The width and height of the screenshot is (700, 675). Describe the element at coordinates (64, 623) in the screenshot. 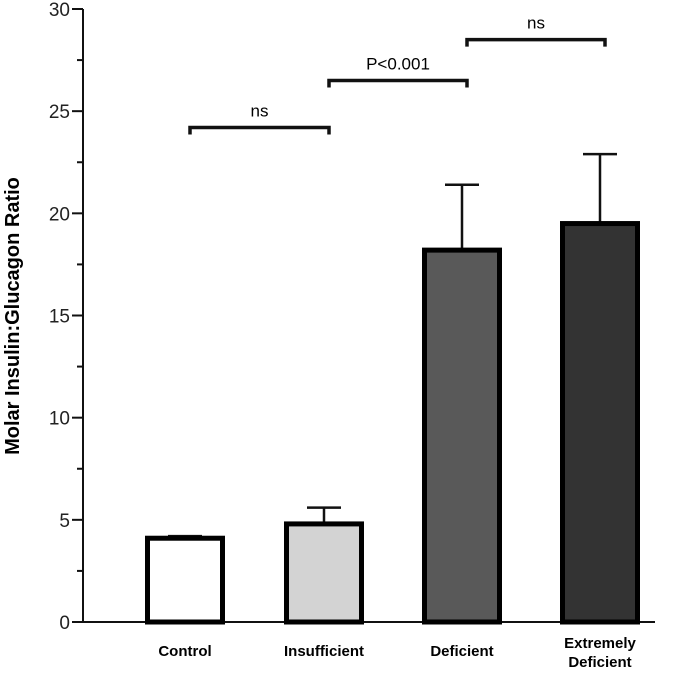

I see `y-tick-label: 0` at that location.